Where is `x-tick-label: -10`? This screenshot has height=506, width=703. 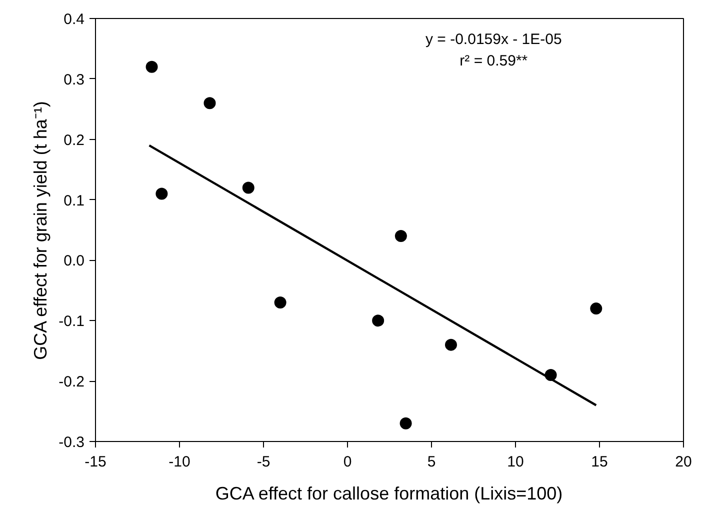
x-tick-label: -10 is located at coordinates (179, 462).